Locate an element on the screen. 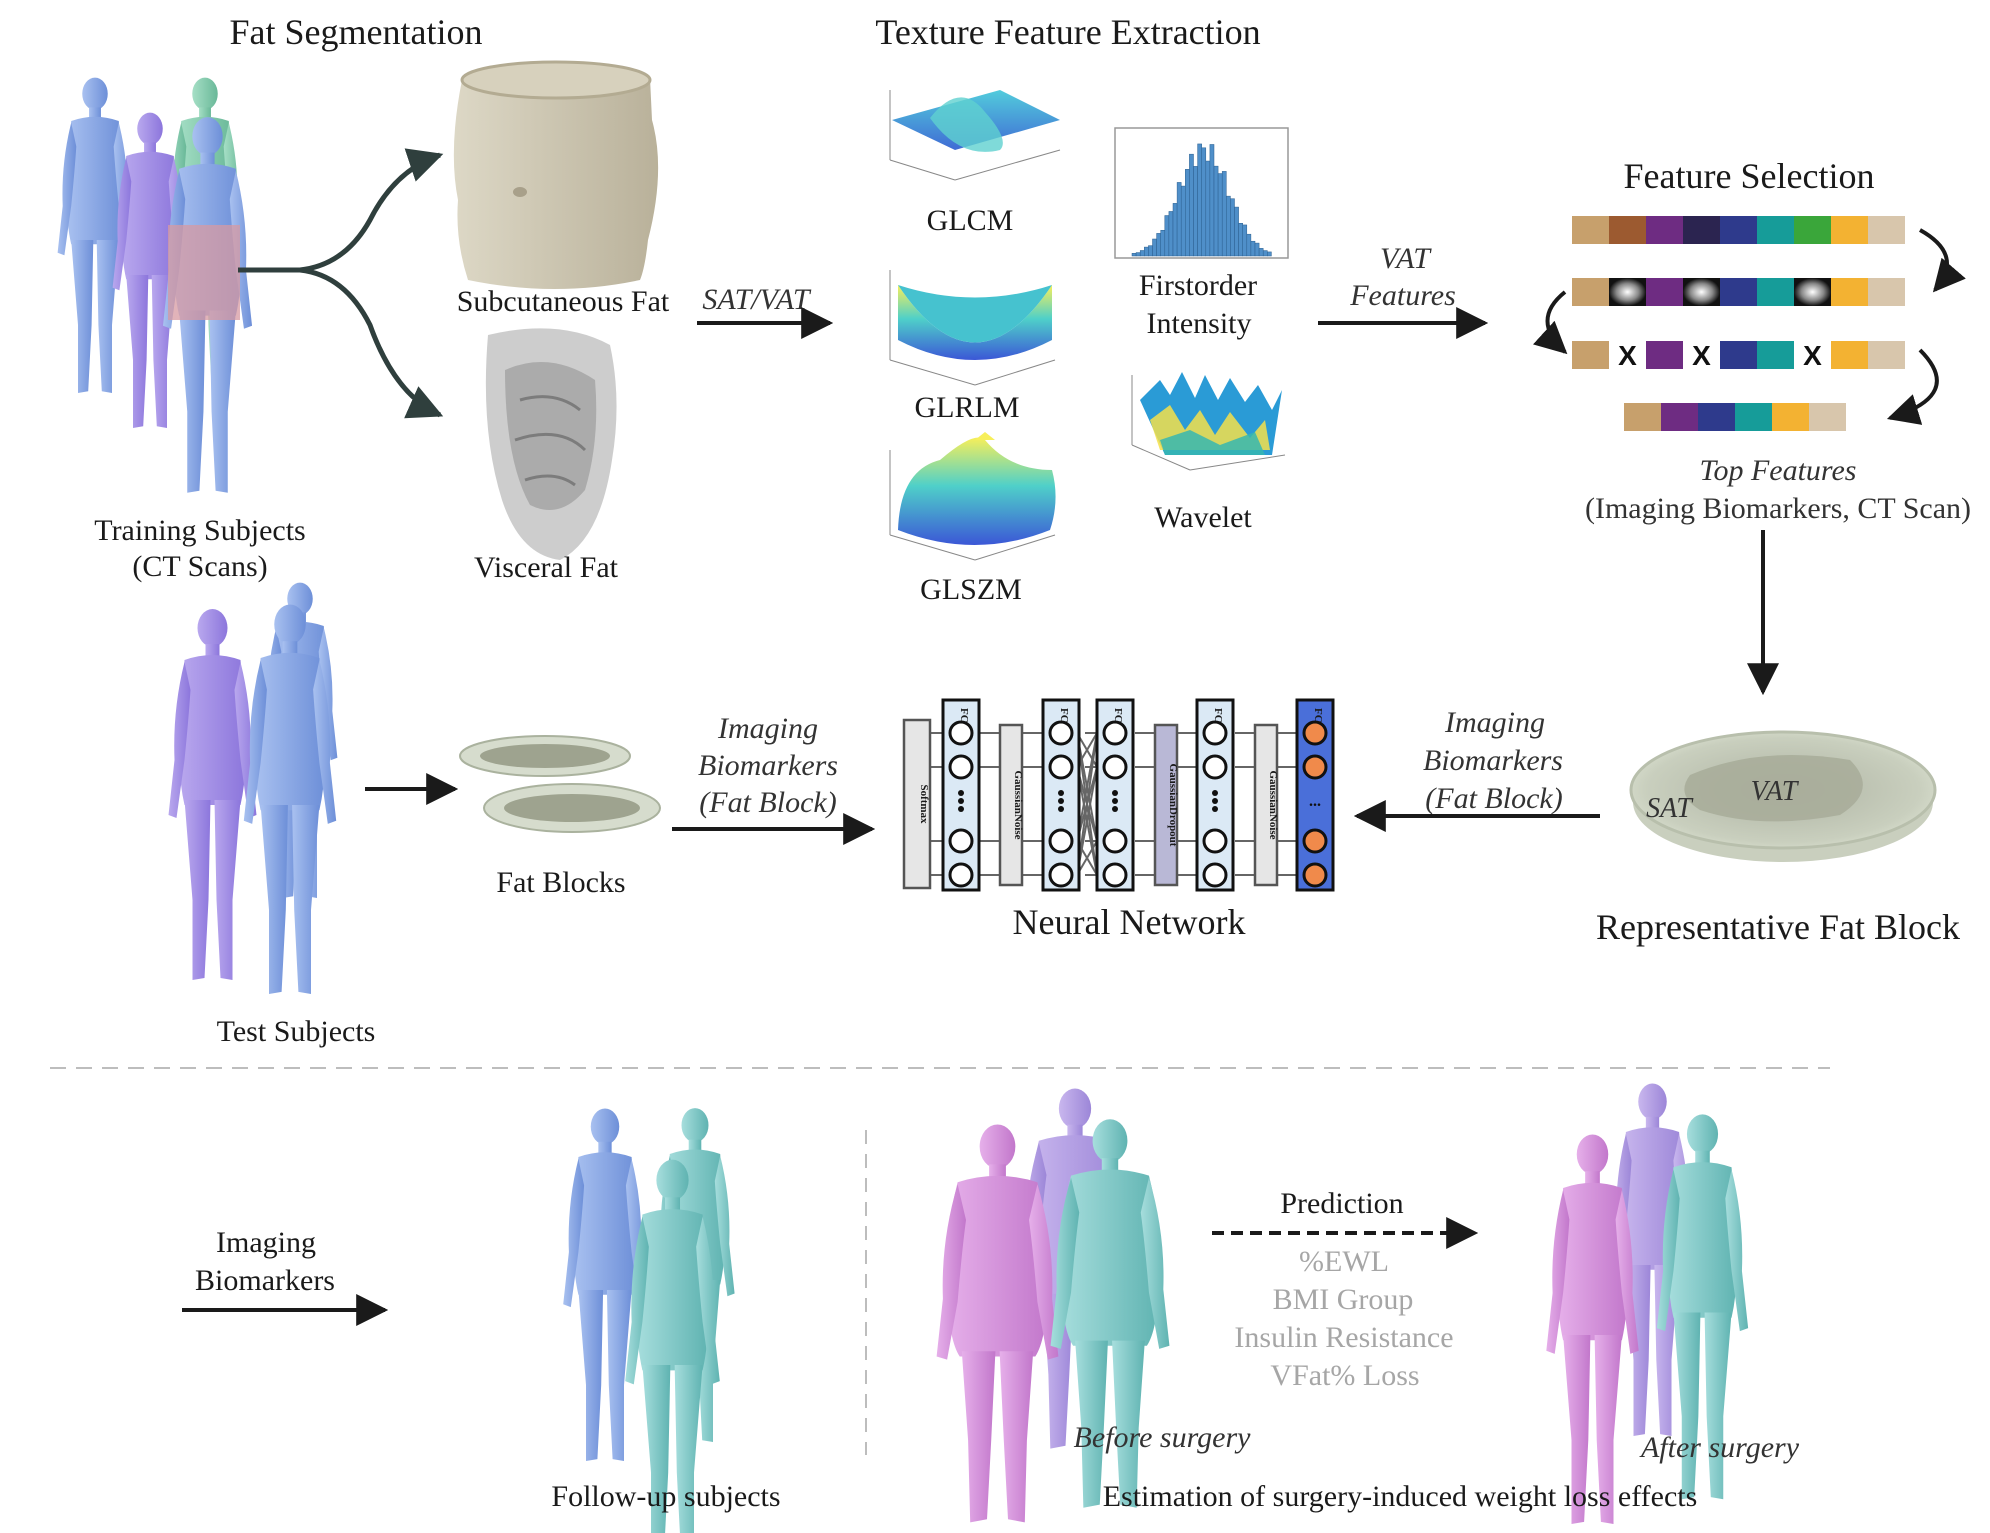 The width and height of the screenshot is (1990, 1533). imaging-biomarkers-bottom-label-2: Biomarkers is located at coordinates (265, 1280).